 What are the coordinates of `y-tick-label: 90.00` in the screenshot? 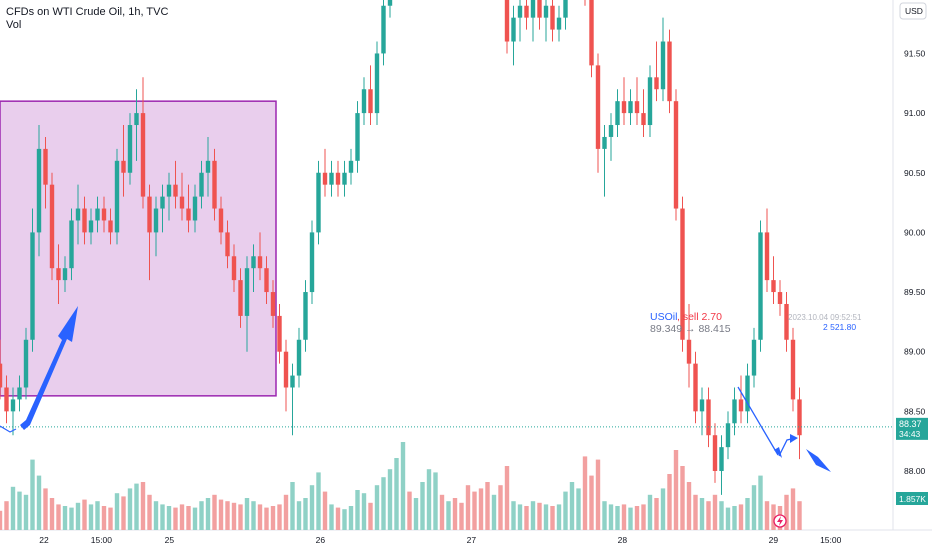 It's located at (915, 232).